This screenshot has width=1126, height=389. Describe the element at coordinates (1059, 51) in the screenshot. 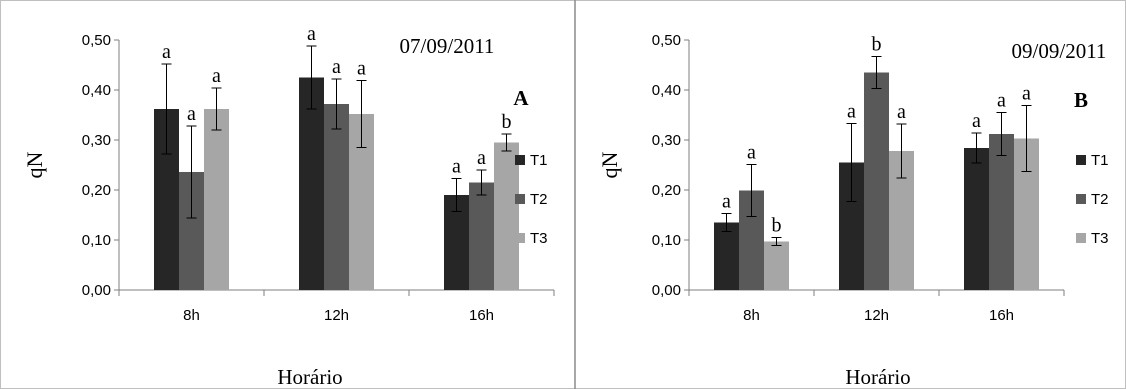

I see `date-label: 09/09/2011` at that location.